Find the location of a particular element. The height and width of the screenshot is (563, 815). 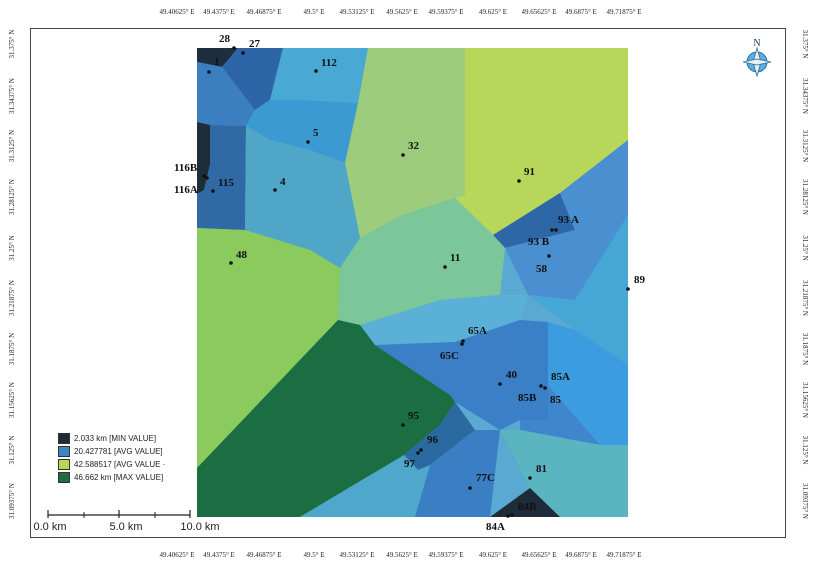

well-label: 40 is located at coordinates (512, 375).